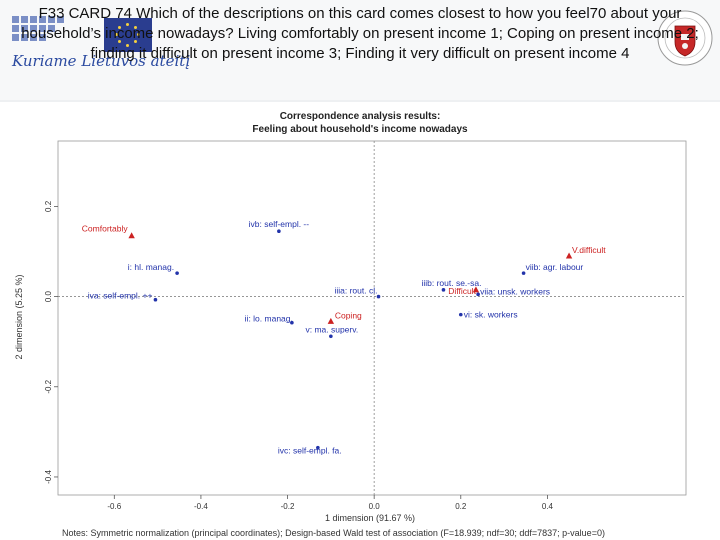 The height and width of the screenshot is (540, 720). What do you see at coordinates (201, 506) in the screenshot?
I see `x-tick-label: -0.4` at bounding box center [201, 506].